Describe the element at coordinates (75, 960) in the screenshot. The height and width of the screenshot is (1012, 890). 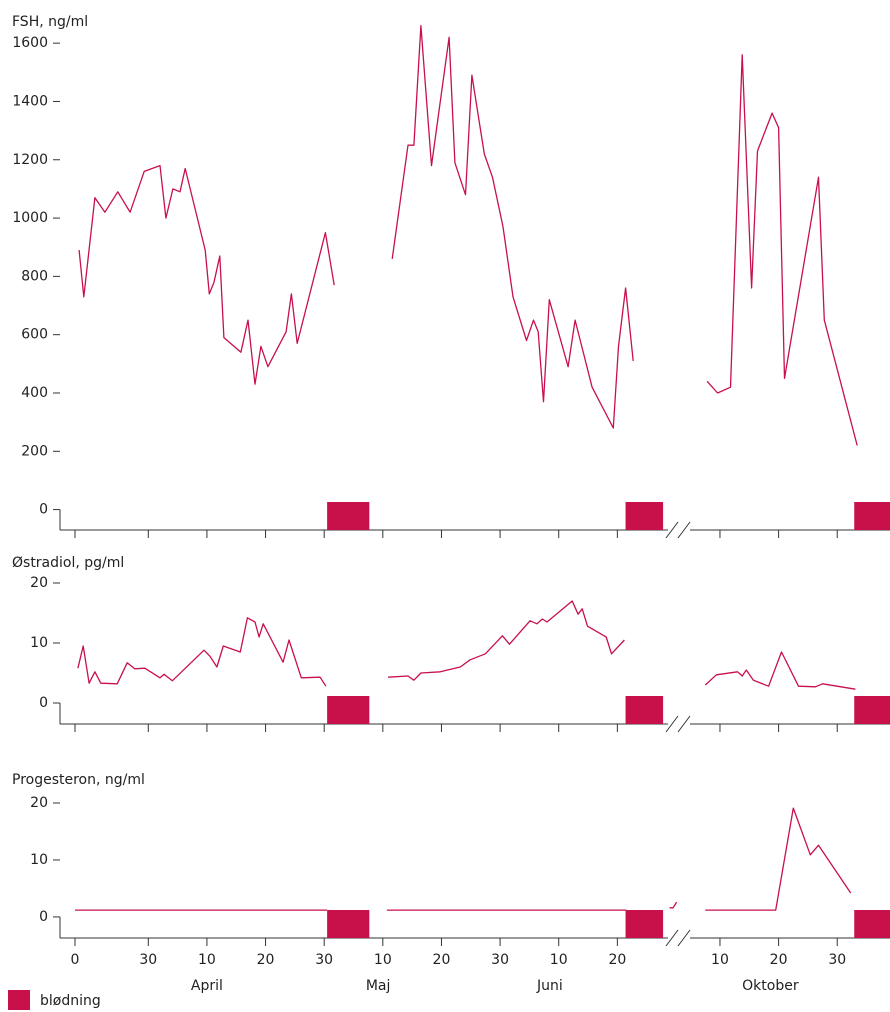
I see `x-tick-label: 0` at that location.